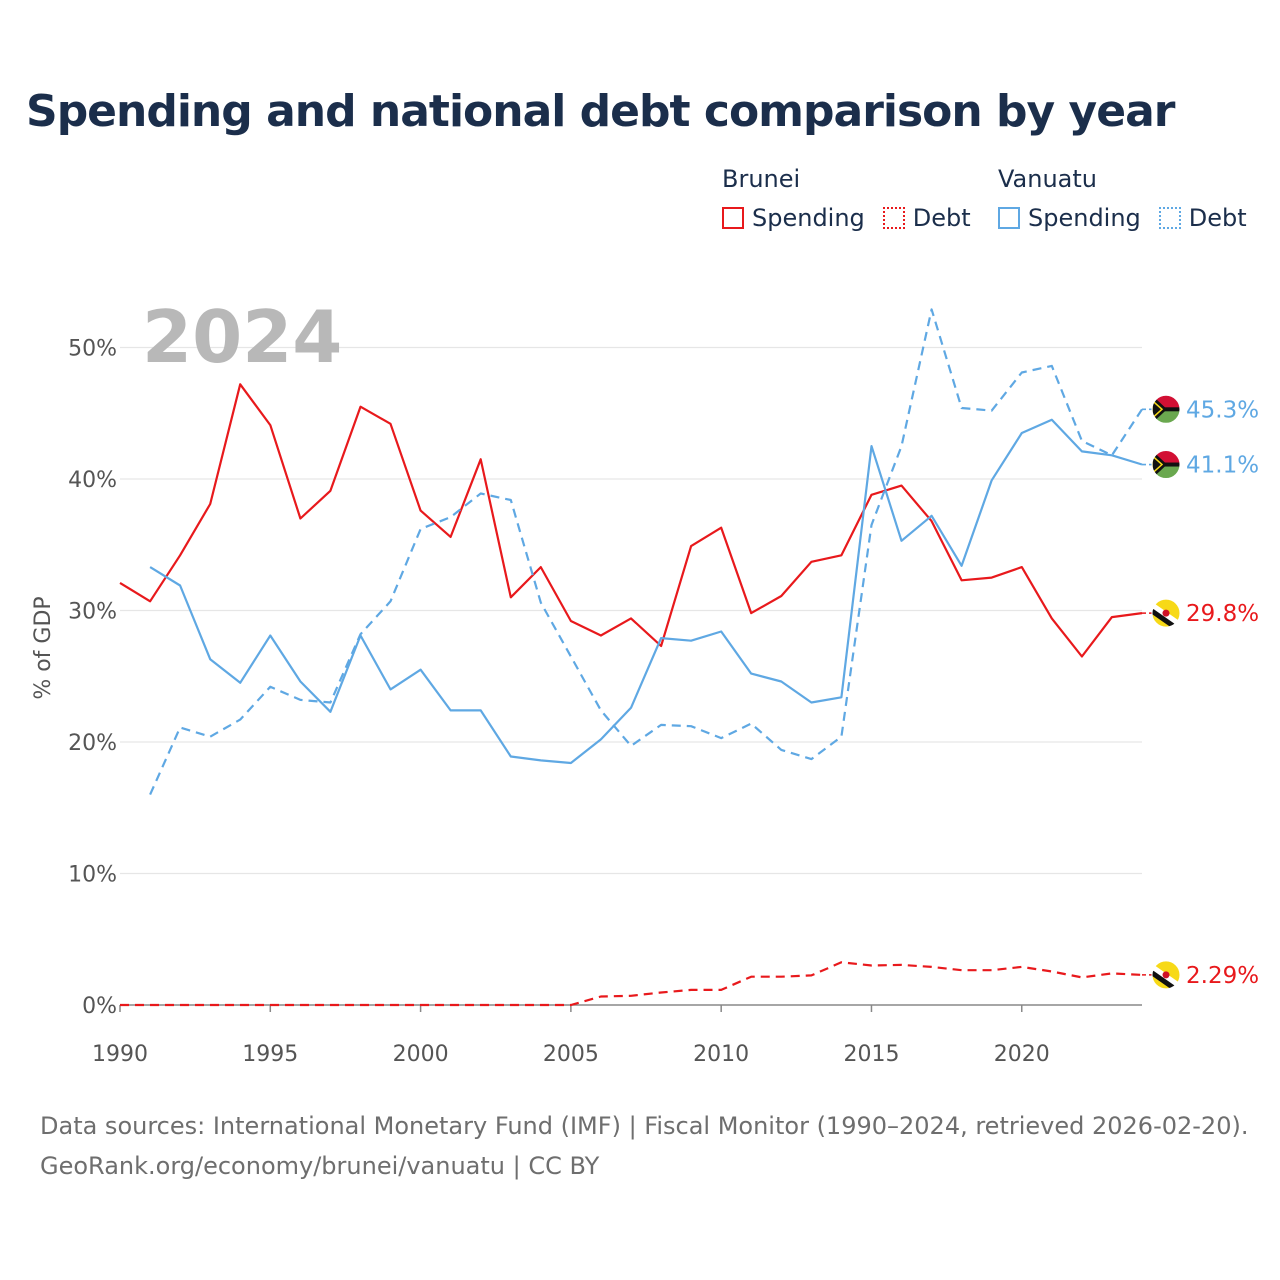  Describe the element at coordinates (92, 612) in the screenshot. I see `y-tick-label: 30%` at that location.